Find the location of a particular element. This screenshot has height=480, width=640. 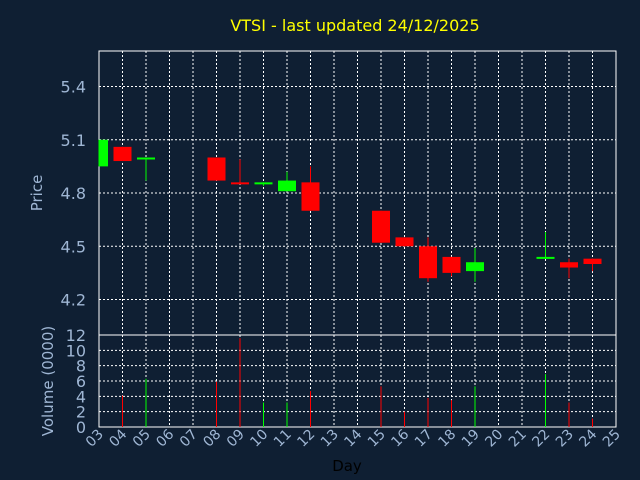

price-y-tick-label: 5.4 is located at coordinates (73, 87).